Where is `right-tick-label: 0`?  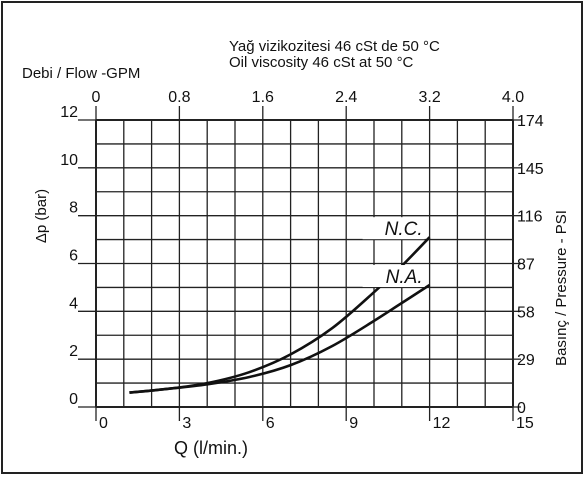
right-tick-label: 0 is located at coordinates (521, 408).